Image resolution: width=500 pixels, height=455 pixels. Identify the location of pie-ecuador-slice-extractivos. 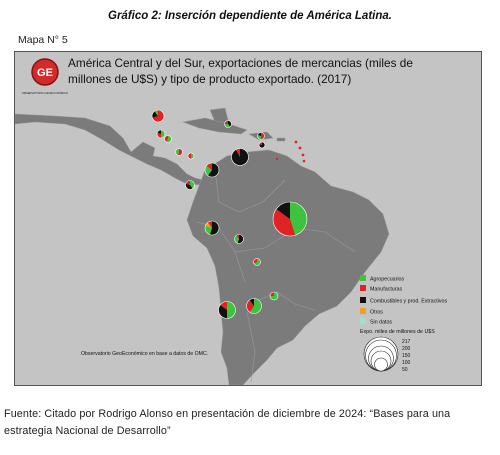
(189, 186).